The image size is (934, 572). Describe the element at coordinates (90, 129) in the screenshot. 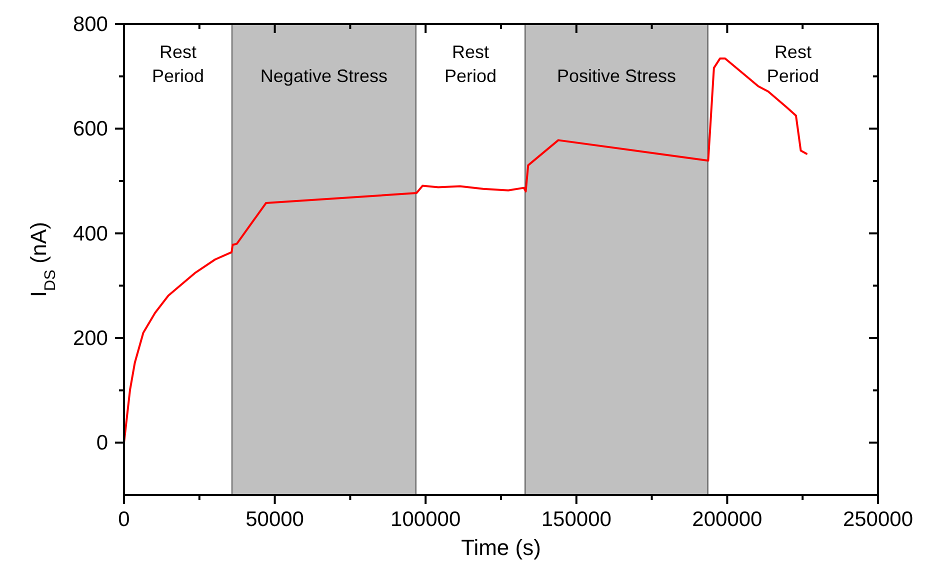

I see `y-tick-label: 600` at that location.